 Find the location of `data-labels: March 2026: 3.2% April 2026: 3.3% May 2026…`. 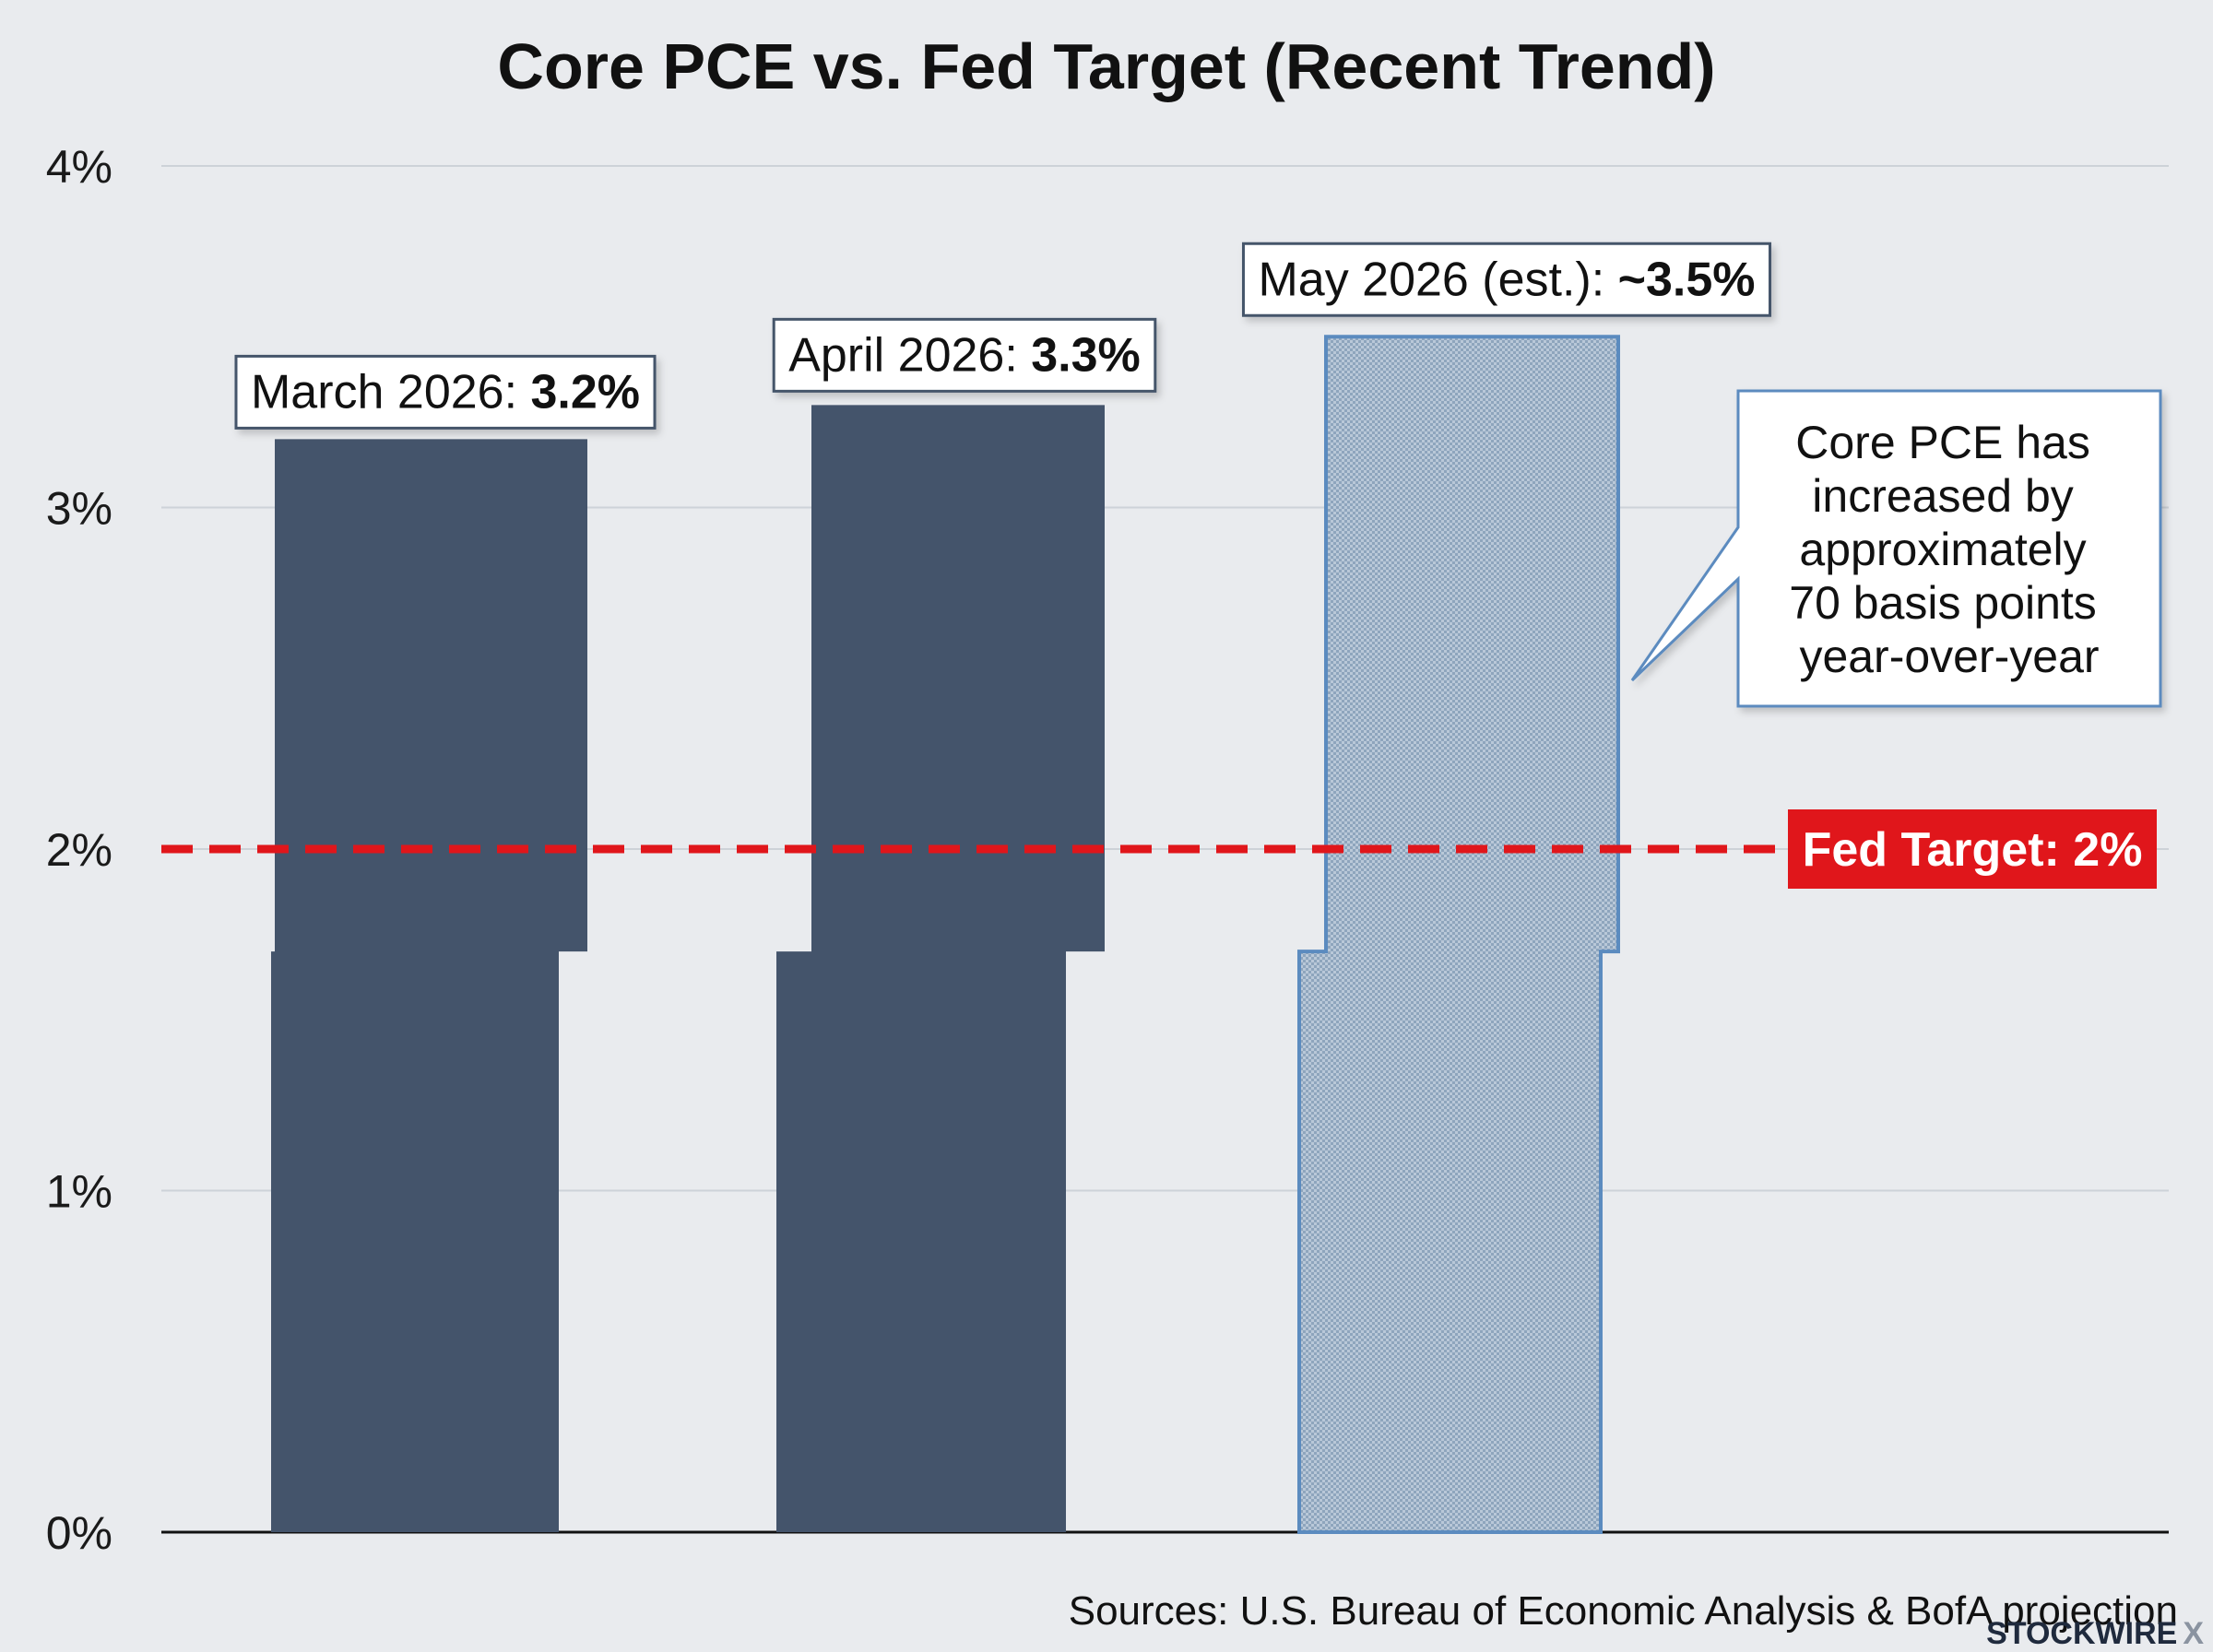

data-labels: March 2026: 3.2% April 2026: 3.3% May 2026… is located at coordinates (1003, 336).